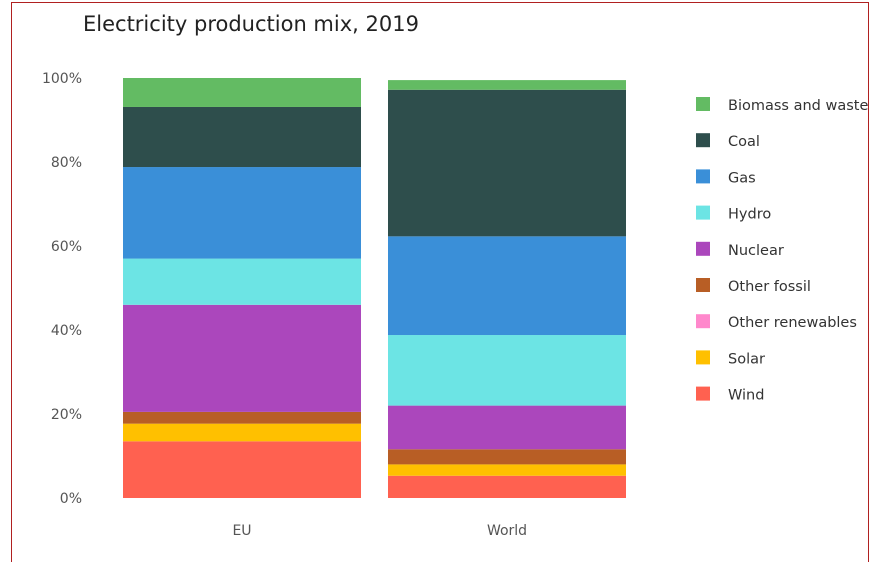 Image resolution: width=871 pixels, height=564 pixels. Describe the element at coordinates (66, 247) in the screenshot. I see `y-tick-label: 60%` at that location.